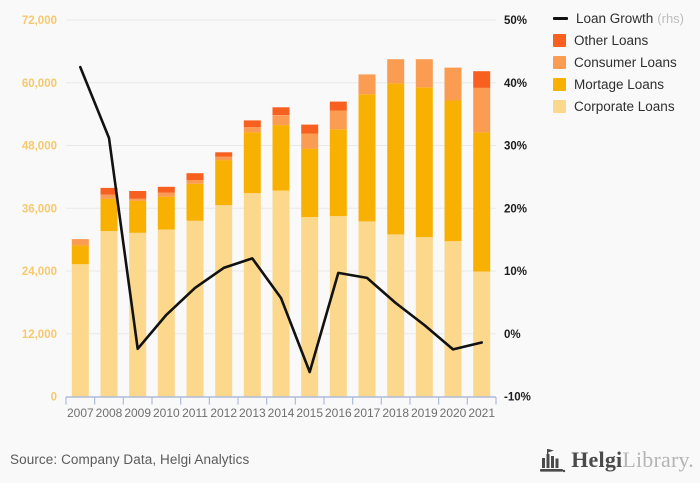  Describe the element at coordinates (367, 413) in the screenshot. I see `axis-tick-label: 2017` at that location.